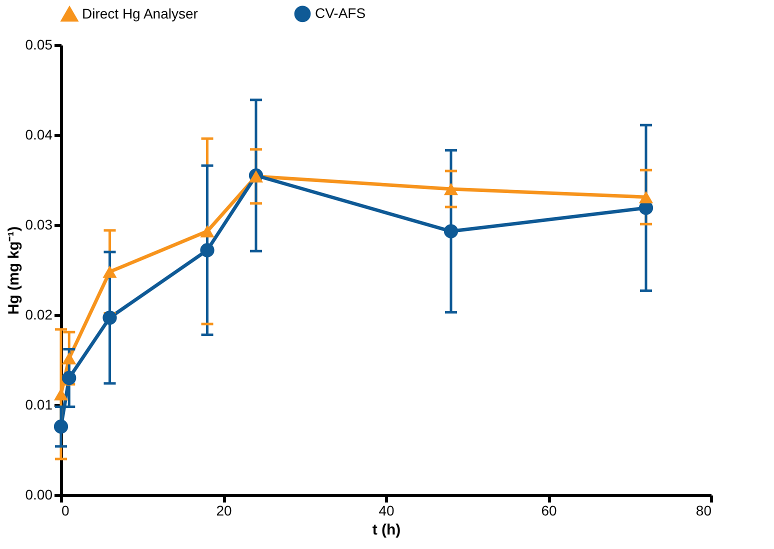 The height and width of the screenshot is (549, 774). Describe the element at coordinates (340, 12) in the screenshot. I see `legend-label: CV-AFS` at that location.